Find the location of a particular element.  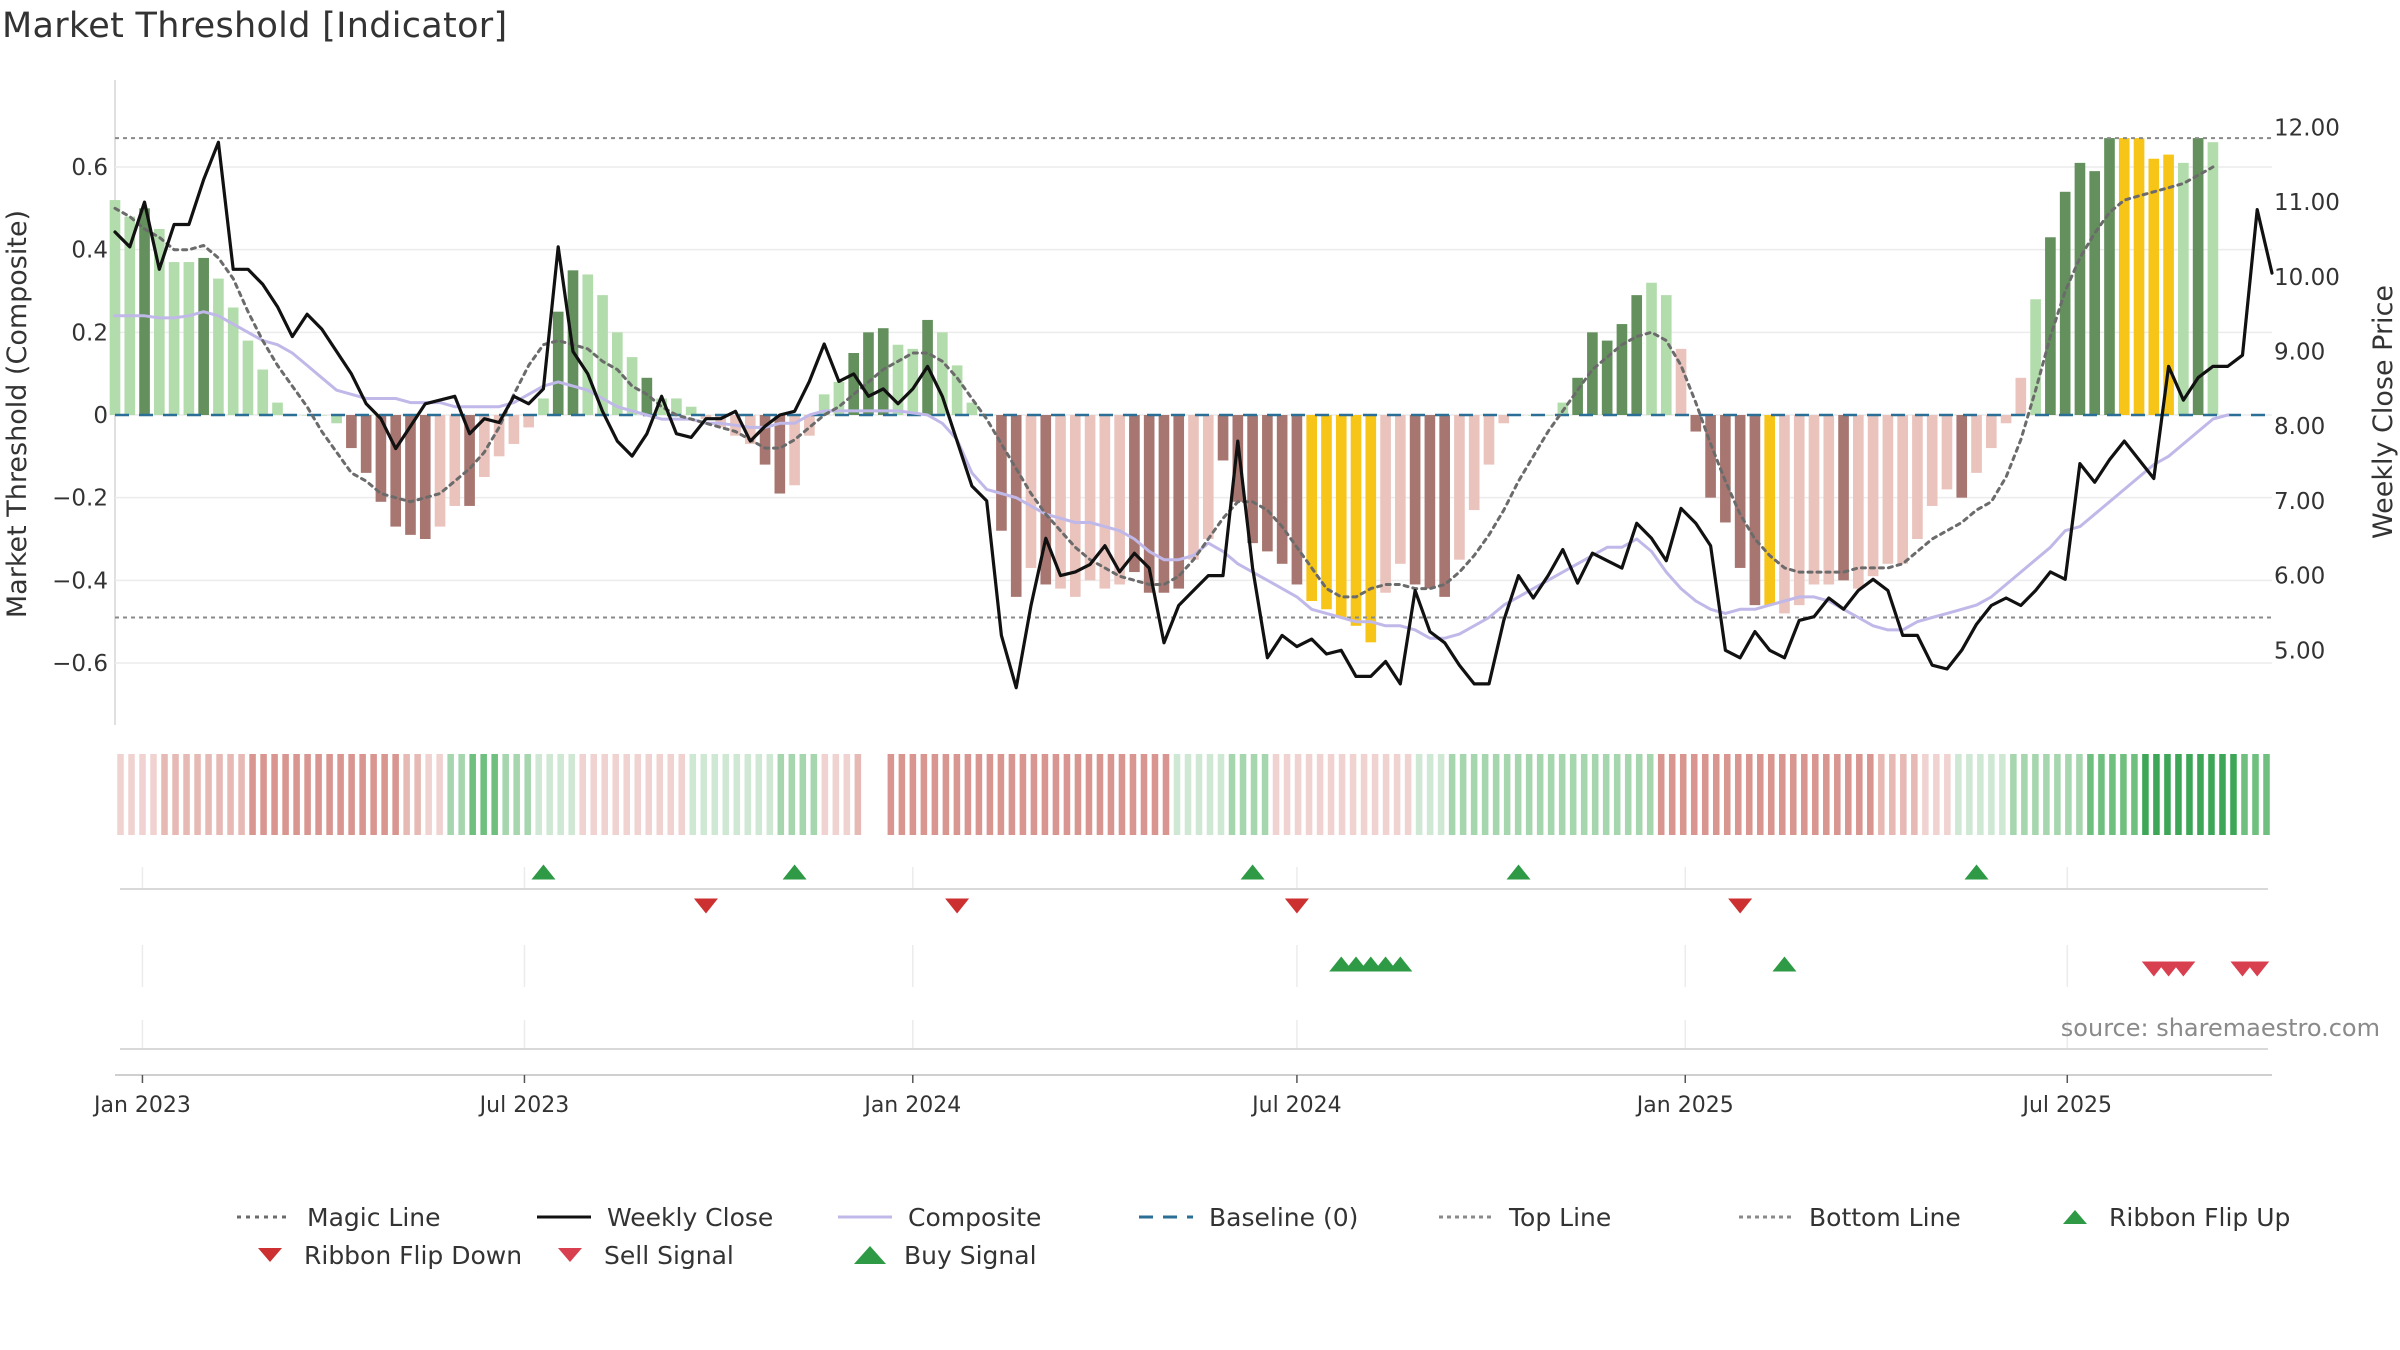

legend-label: Sell Signal is located at coordinates (669, 1255).